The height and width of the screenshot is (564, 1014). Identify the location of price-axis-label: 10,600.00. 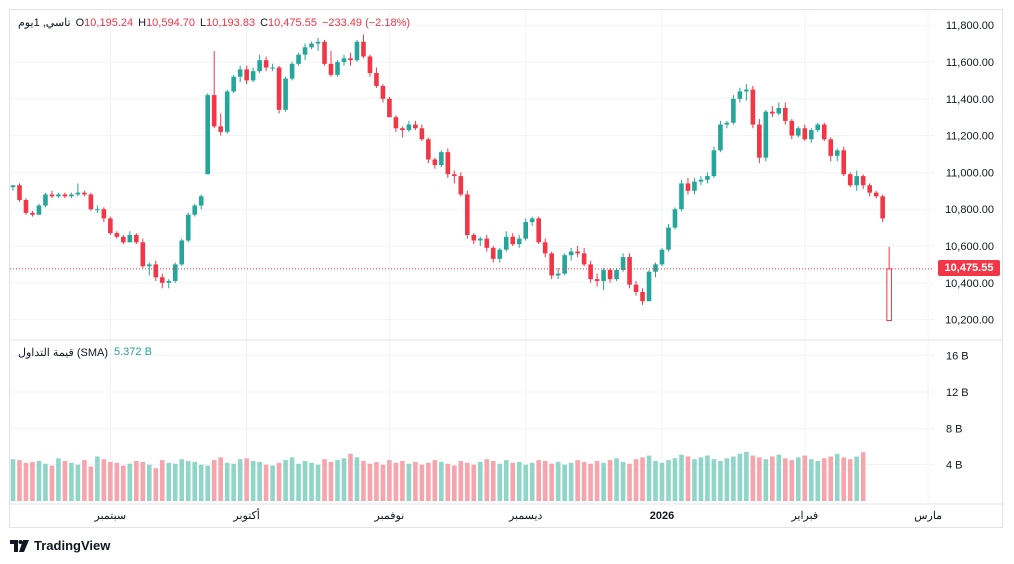
(969, 247).